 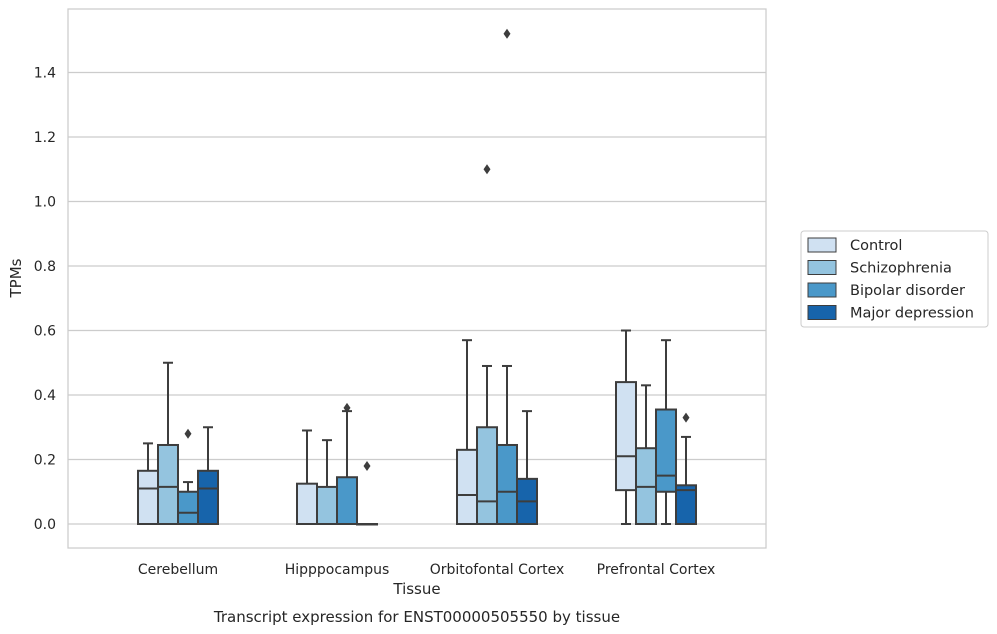 I want to click on box-prefrontal-cortex-control, so click(x=626, y=427).